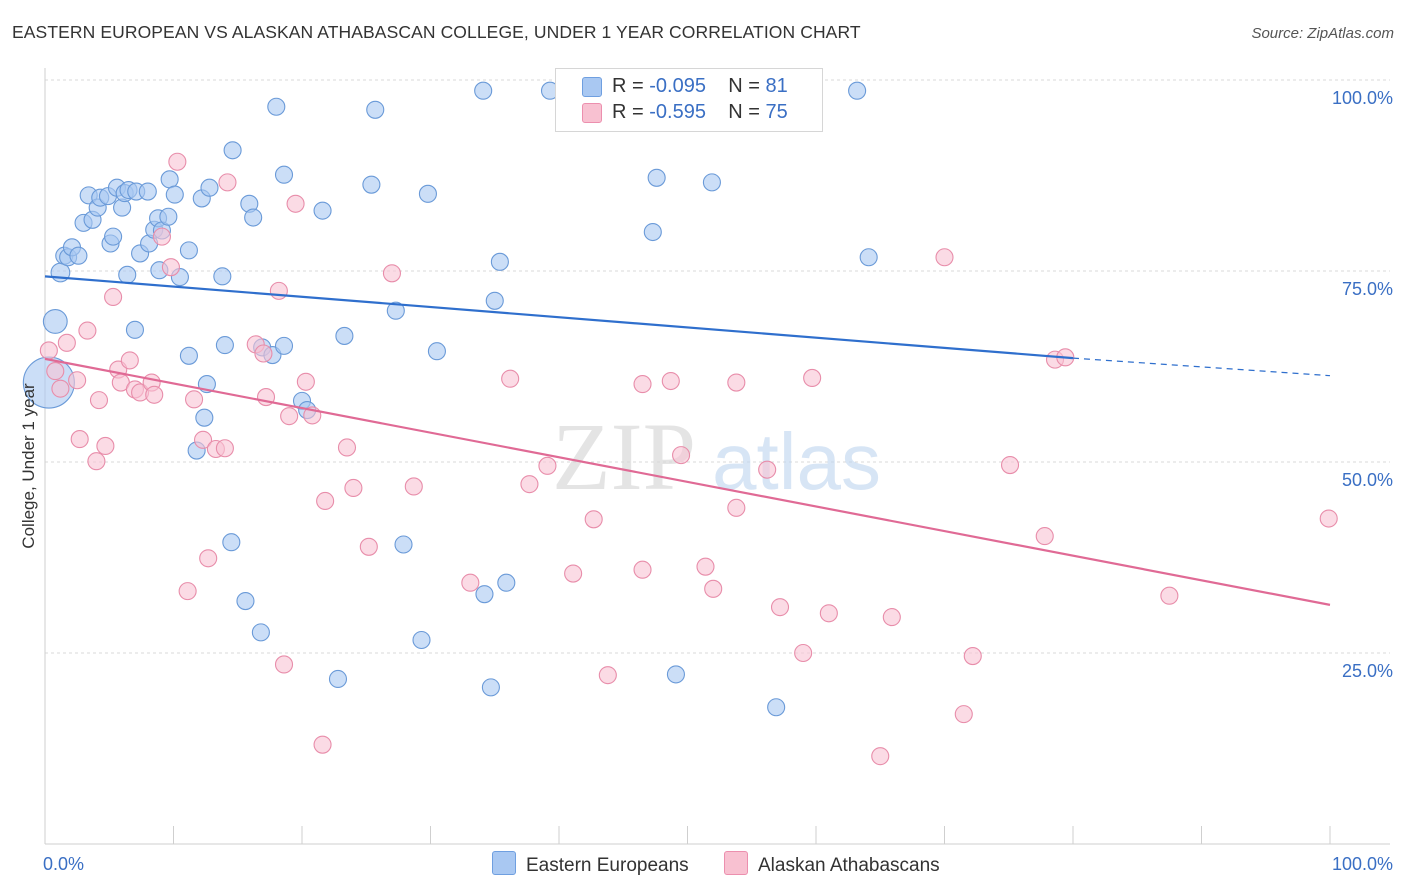 The height and width of the screenshot is (892, 1406). Describe the element at coordinates (624, 456) in the screenshot. I see `watermark-zip: ZIP` at that location.